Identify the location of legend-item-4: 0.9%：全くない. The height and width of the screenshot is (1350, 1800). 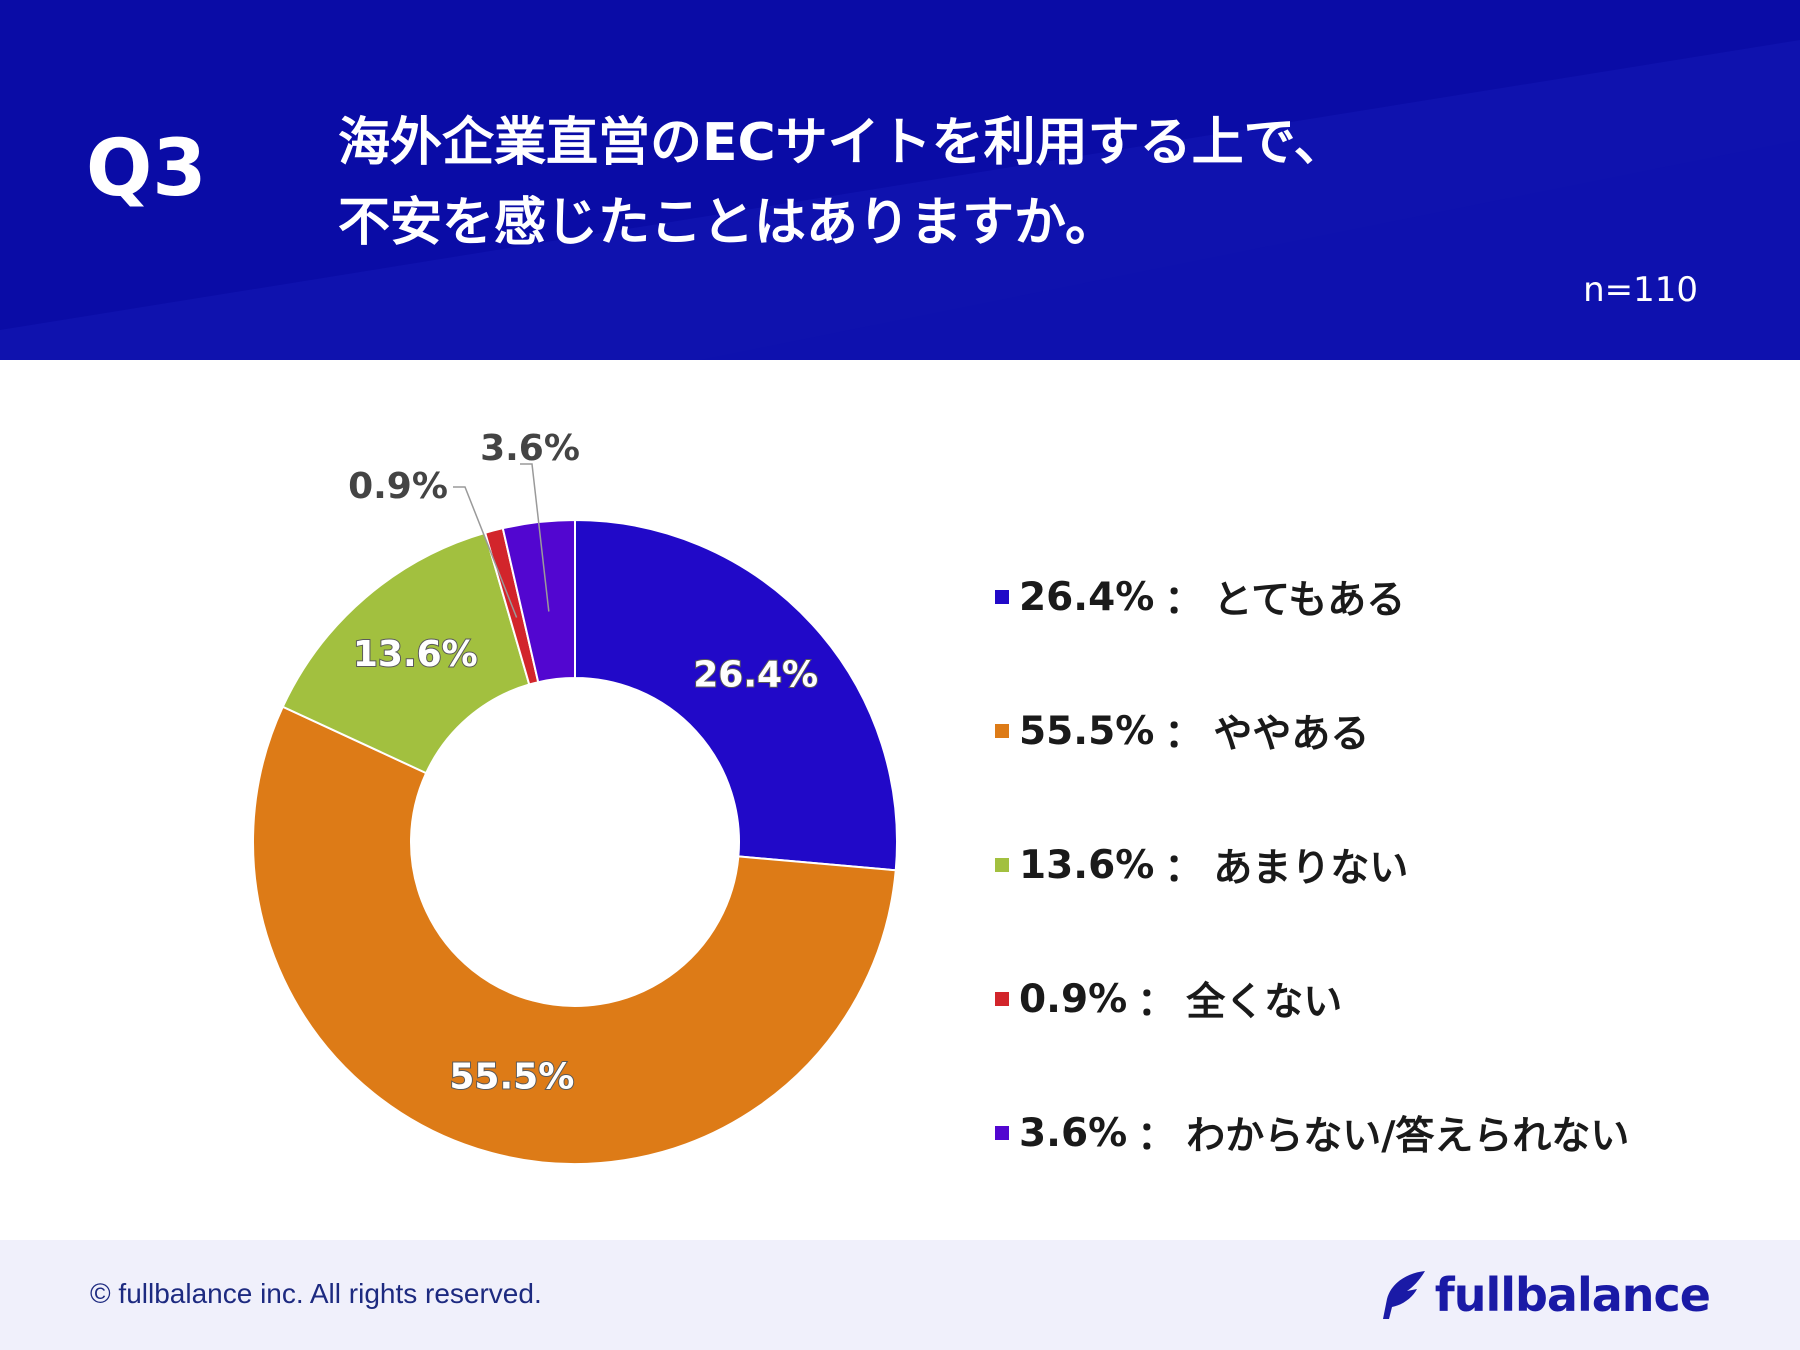
(1312, 999).